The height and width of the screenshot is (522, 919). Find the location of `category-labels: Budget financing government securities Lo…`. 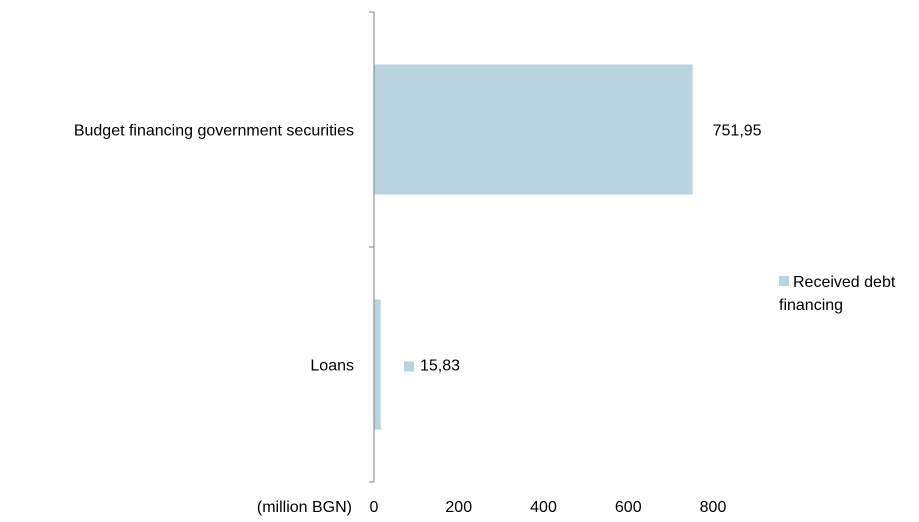

category-labels: Budget financing government securities Lo… is located at coordinates (214, 249).